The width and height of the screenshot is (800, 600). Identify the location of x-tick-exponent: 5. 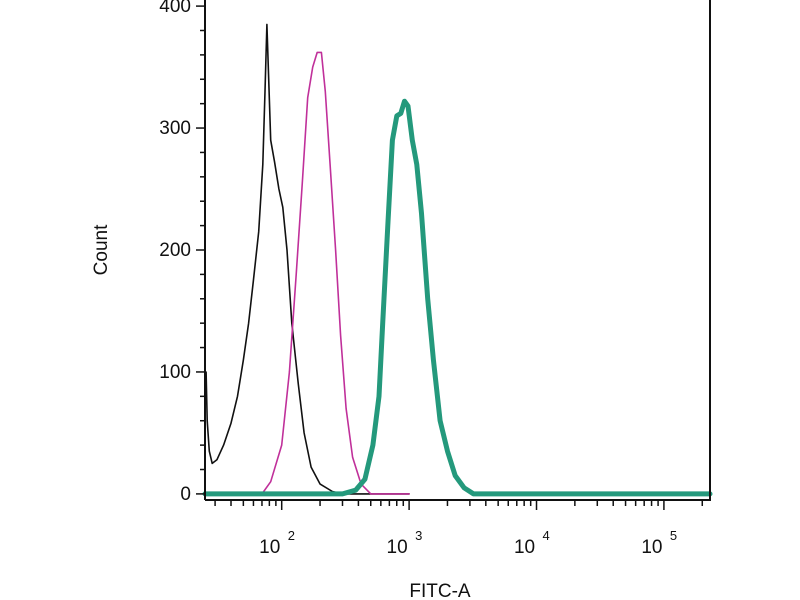
(673, 535).